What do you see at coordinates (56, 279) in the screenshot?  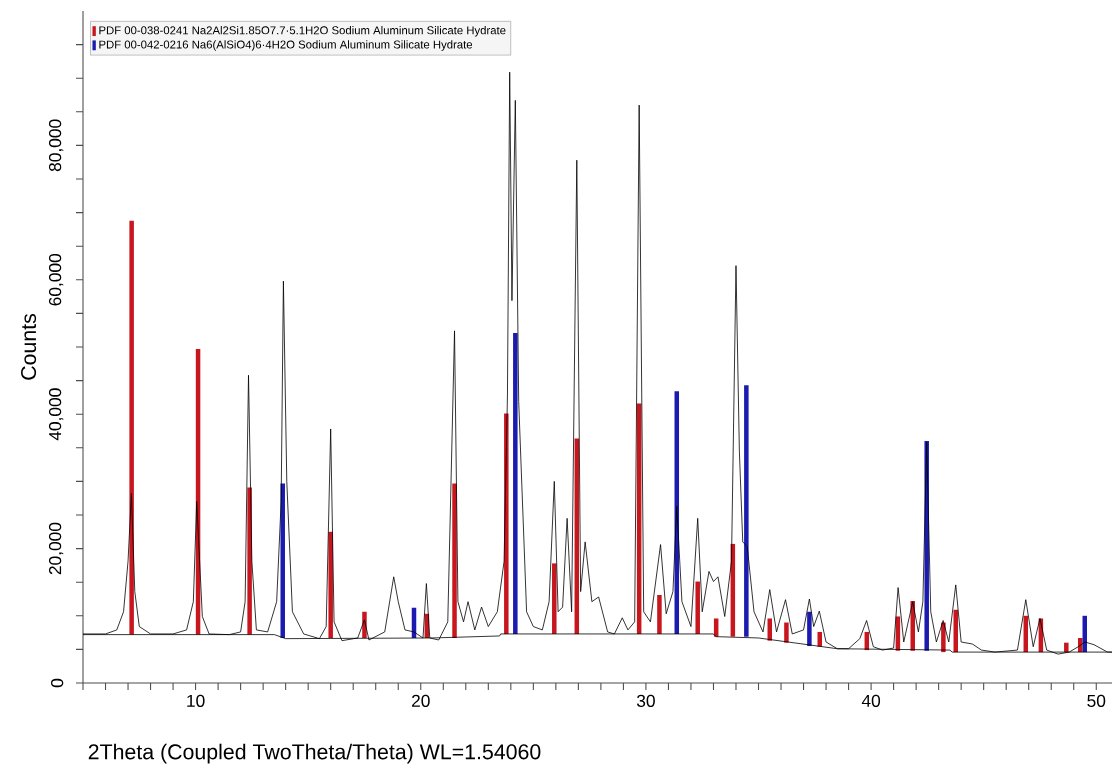 I see `y-tick-label: 60,000` at bounding box center [56, 279].